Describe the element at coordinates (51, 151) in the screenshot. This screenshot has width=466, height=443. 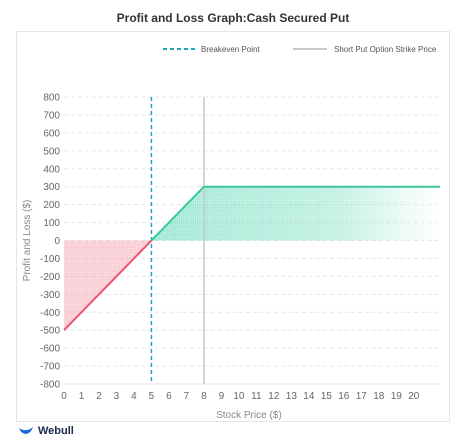
I see `y-tick-label: 500` at that location.